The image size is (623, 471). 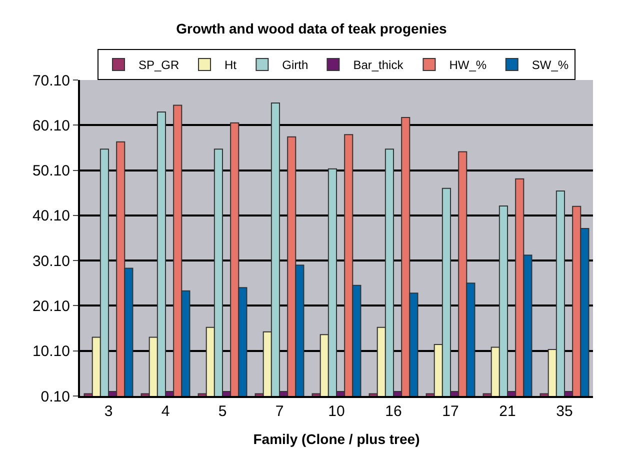 What do you see at coordinates (507, 411) in the screenshot?
I see `x-tick-label: 21` at bounding box center [507, 411].